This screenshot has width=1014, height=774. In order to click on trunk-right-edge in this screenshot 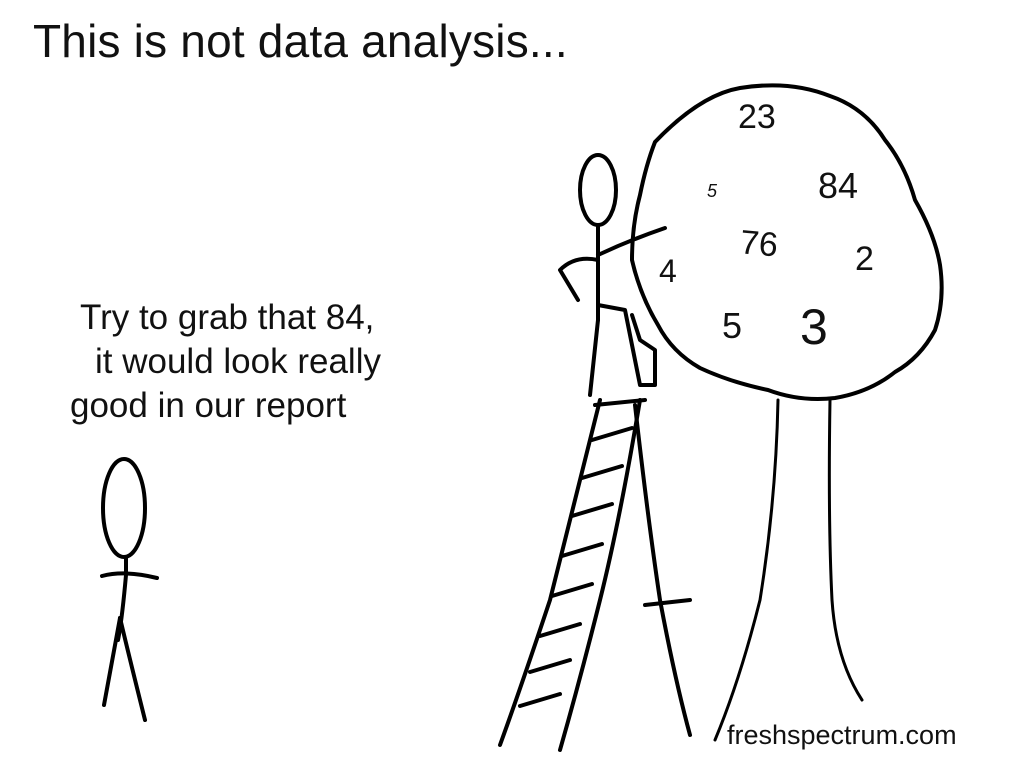, I will do `click(845, 550)`.